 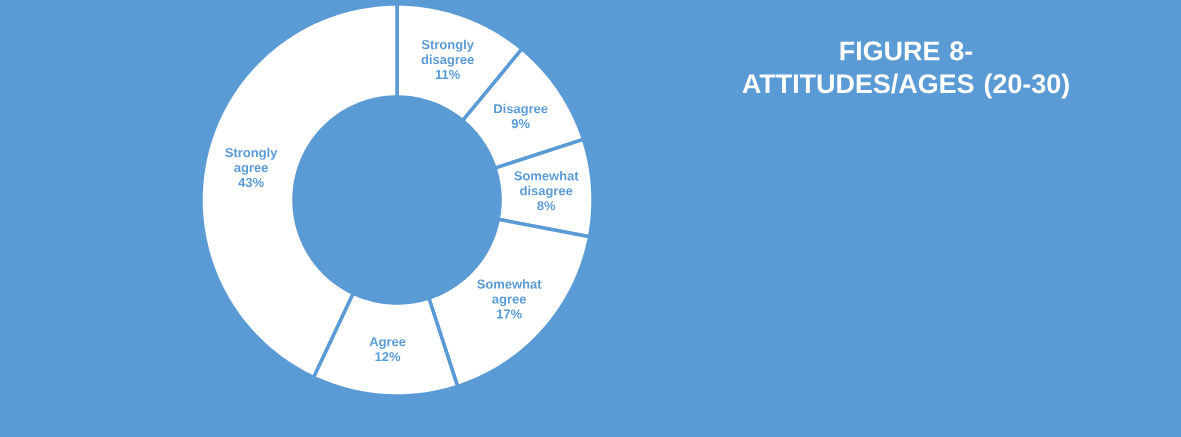 I want to click on data-label: 8%, so click(x=546, y=206).